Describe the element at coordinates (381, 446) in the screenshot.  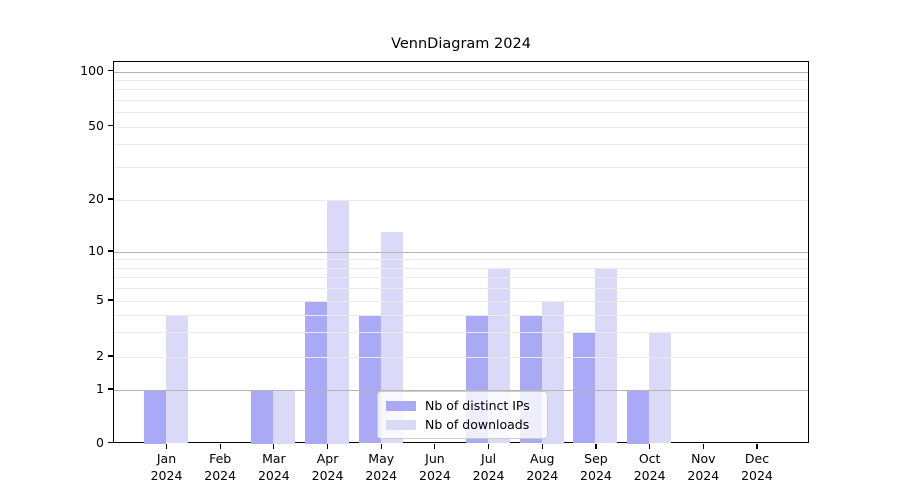
I see `x-axis-tick-may` at that location.